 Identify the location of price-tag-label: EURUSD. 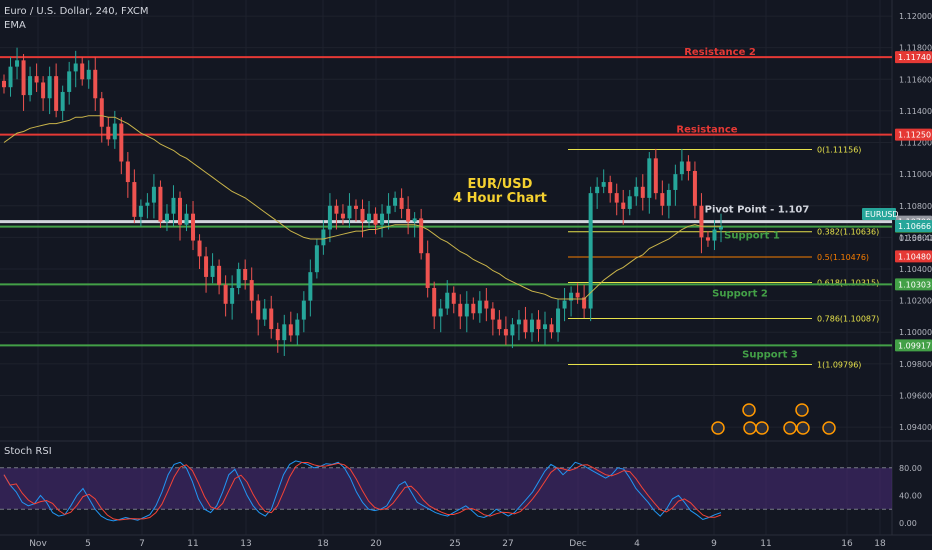
(882, 214).